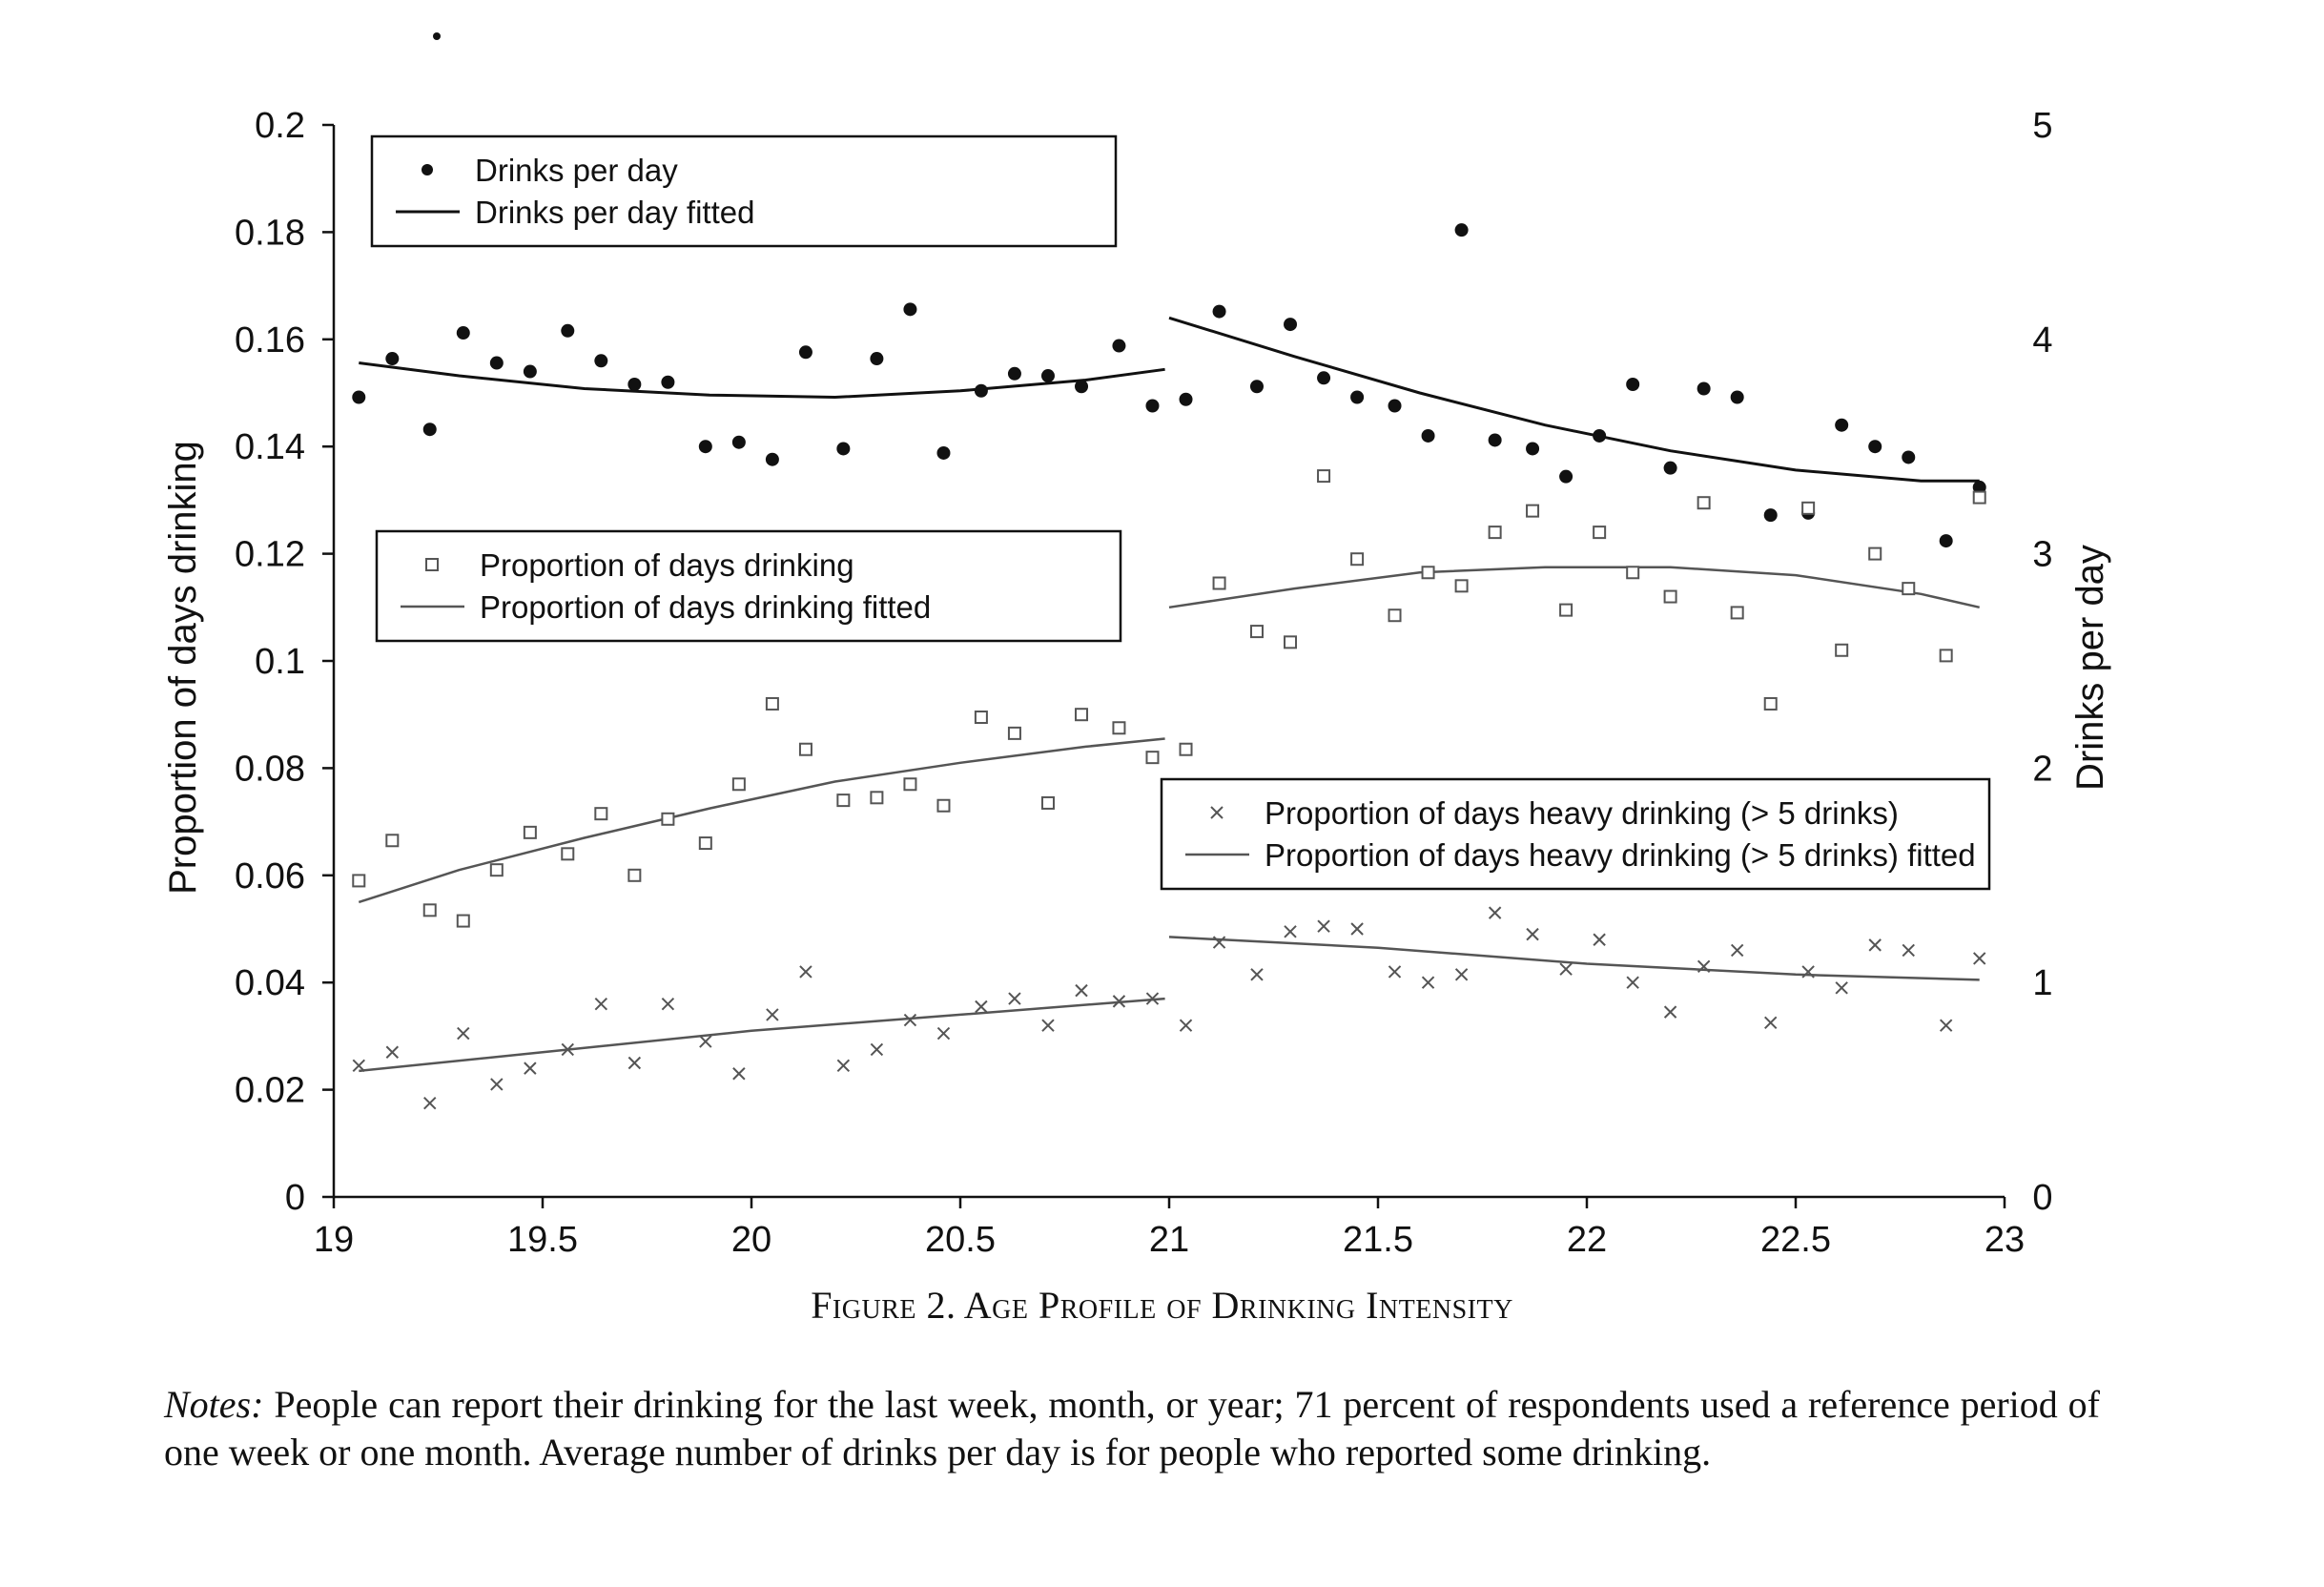 This screenshot has width=2324, height=1587. I want to click on y2-tick-label: 1, so click(2042, 983).